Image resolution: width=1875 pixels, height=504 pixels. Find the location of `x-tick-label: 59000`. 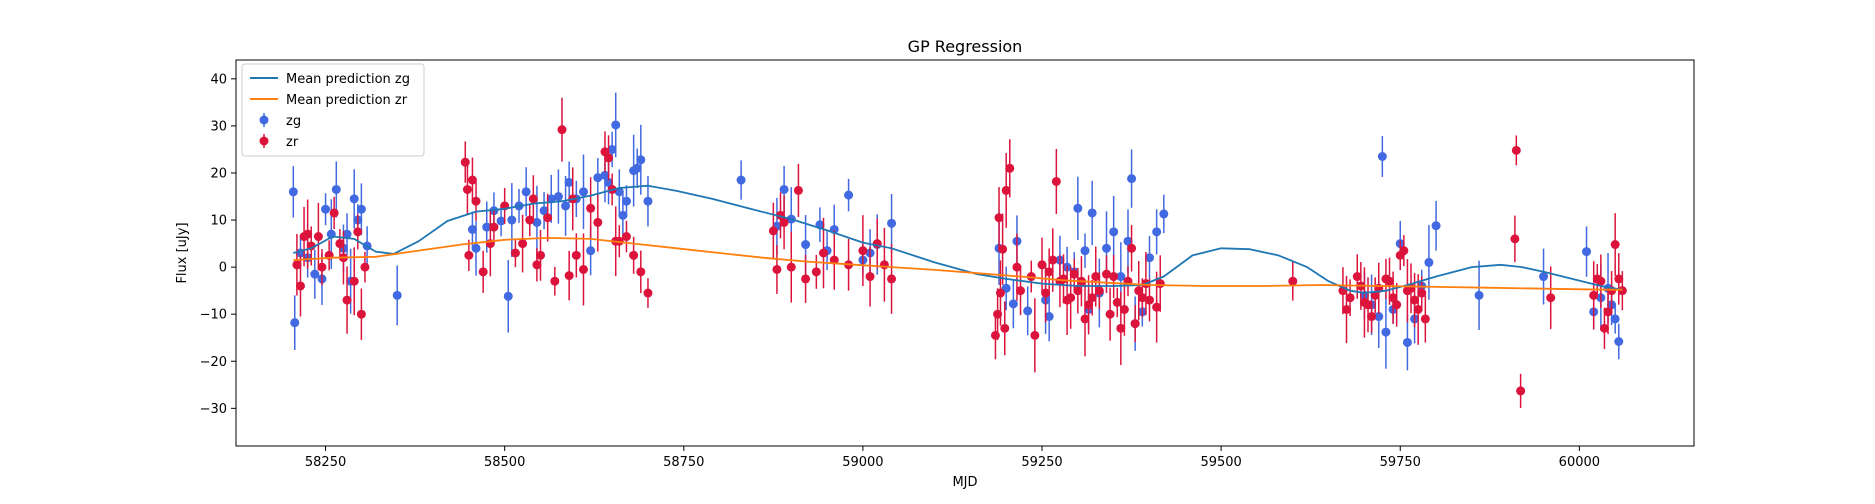

x-tick-label: 59000 is located at coordinates (862, 462).